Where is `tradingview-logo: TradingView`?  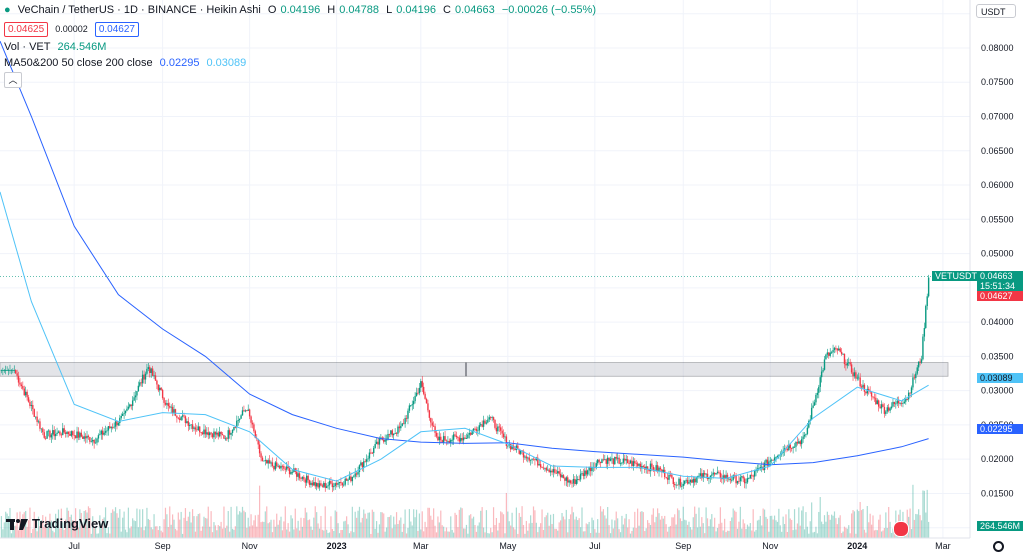 tradingview-logo: TradingView is located at coordinates (57, 523).